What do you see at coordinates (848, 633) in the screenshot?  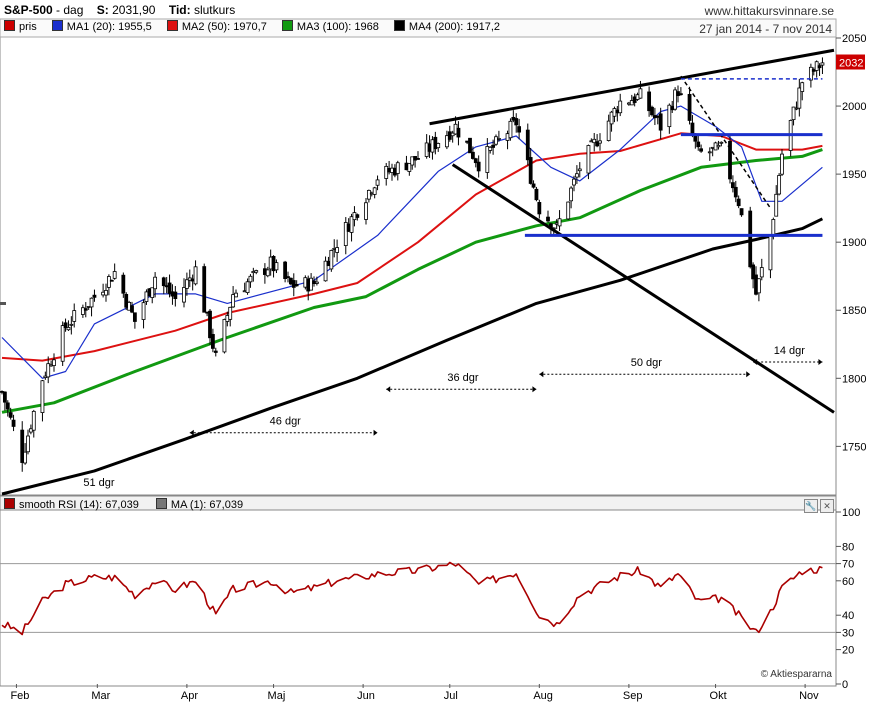 I see `rsi-y-tick-label: 30` at bounding box center [848, 633].